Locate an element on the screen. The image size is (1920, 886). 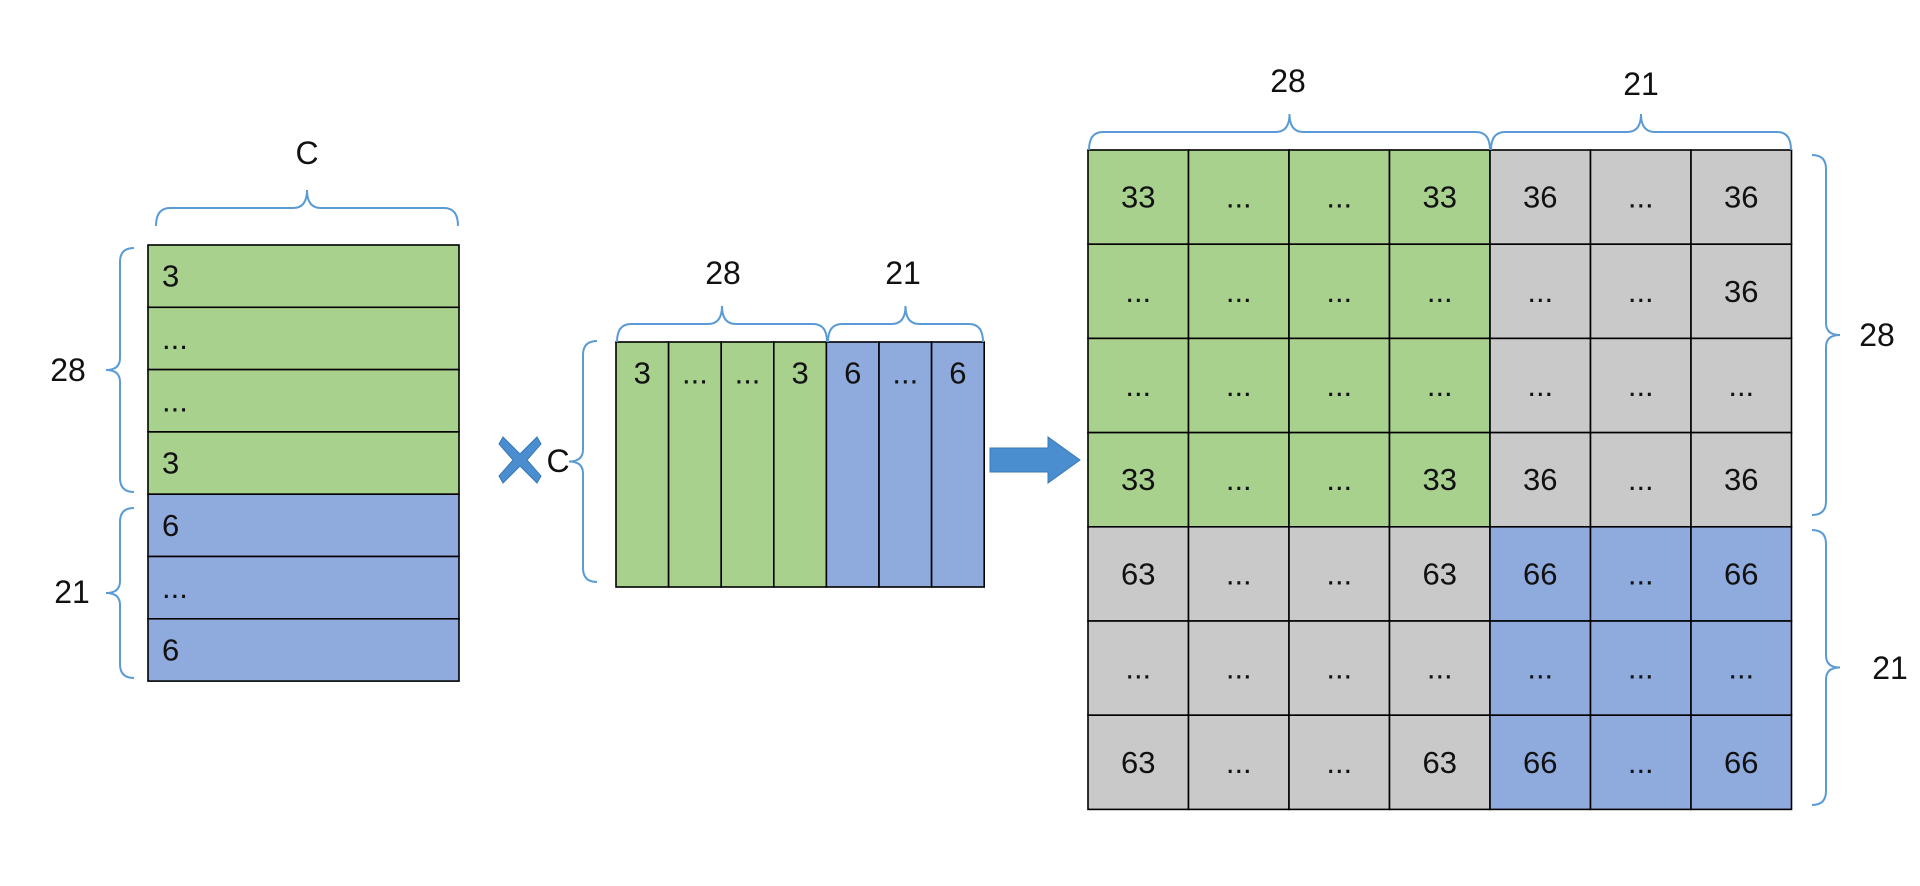
left-width-label: C is located at coordinates (306, 153).